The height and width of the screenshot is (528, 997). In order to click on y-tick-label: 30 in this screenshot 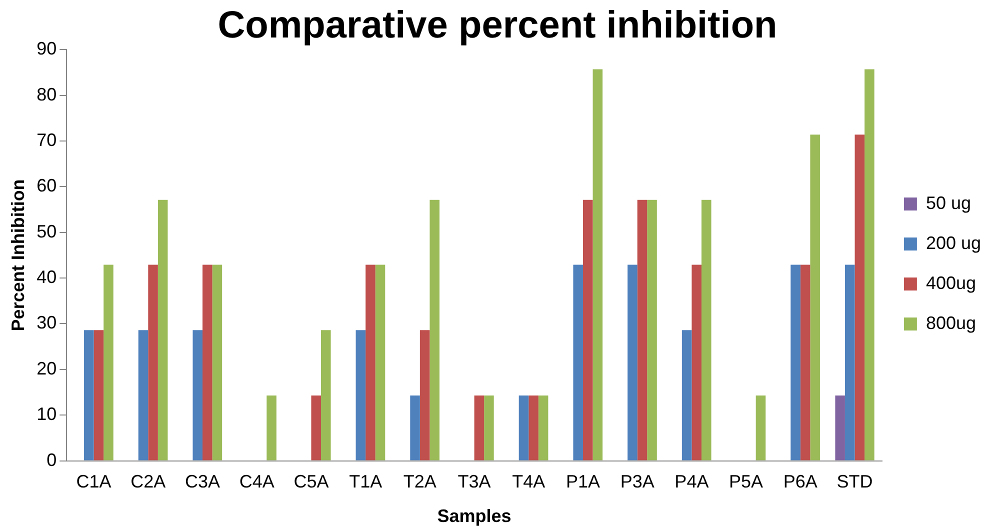, I will do `click(46, 322)`.